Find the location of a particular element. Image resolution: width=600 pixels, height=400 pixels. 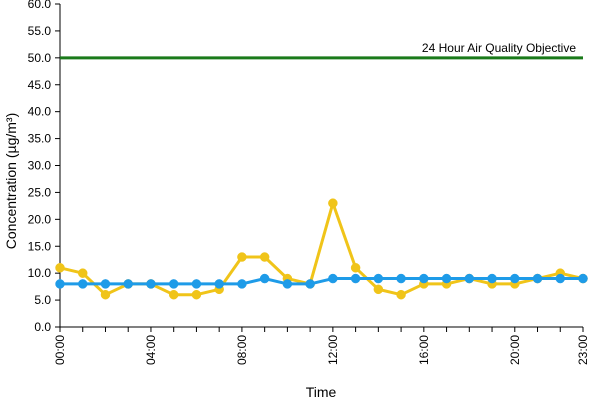

y-tick-label: 5.0 is located at coordinates (42, 300).